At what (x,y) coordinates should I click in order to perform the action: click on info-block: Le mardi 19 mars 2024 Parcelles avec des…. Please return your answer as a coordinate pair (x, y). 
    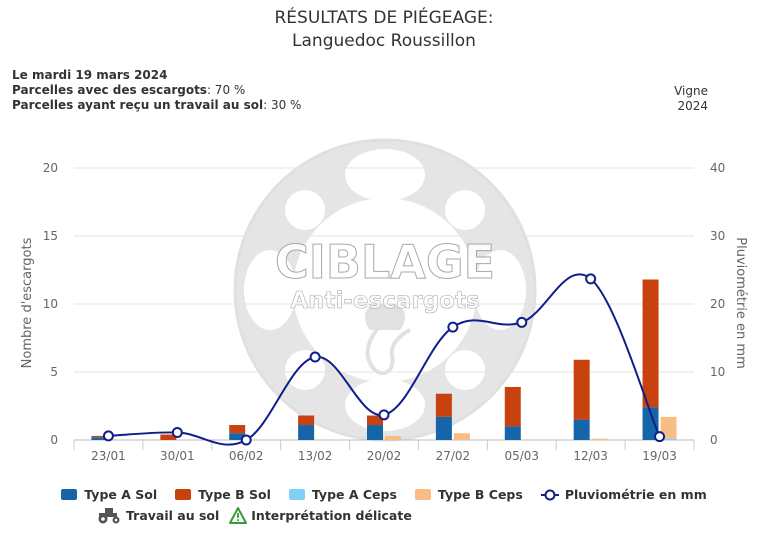
    Looking at the image, I should click on (156, 90).